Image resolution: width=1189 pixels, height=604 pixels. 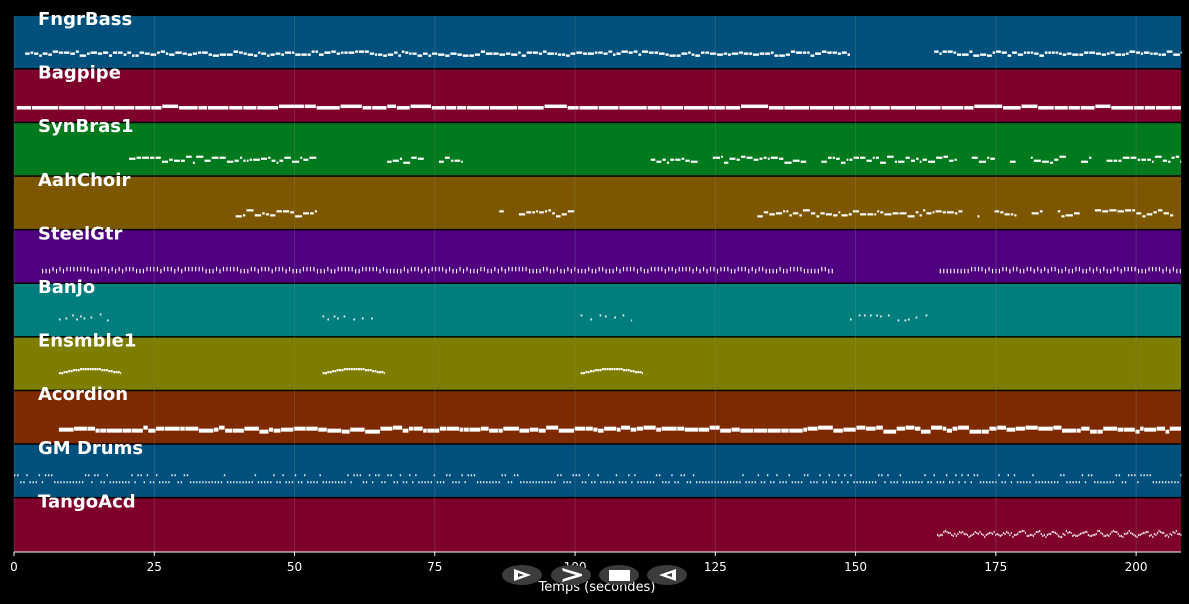 What do you see at coordinates (667, 575) in the screenshot?
I see `rewind-button` at bounding box center [667, 575].